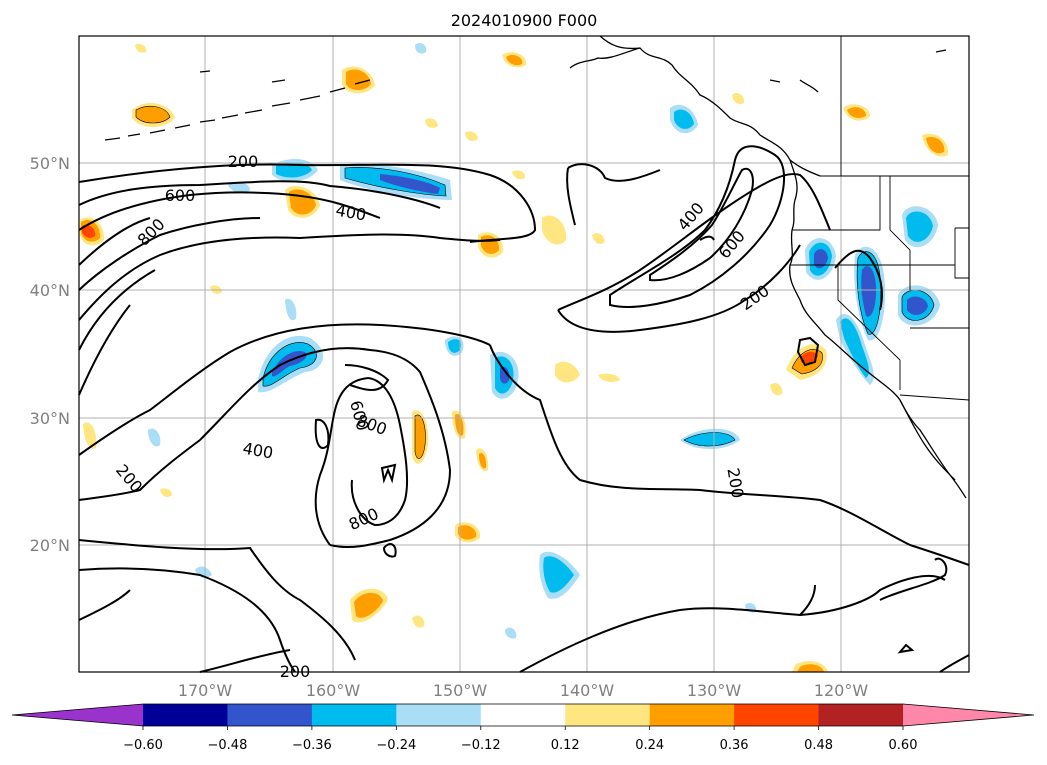  Describe the element at coordinates (180, 195) in the screenshot. I see `contour-label: 600` at that location.